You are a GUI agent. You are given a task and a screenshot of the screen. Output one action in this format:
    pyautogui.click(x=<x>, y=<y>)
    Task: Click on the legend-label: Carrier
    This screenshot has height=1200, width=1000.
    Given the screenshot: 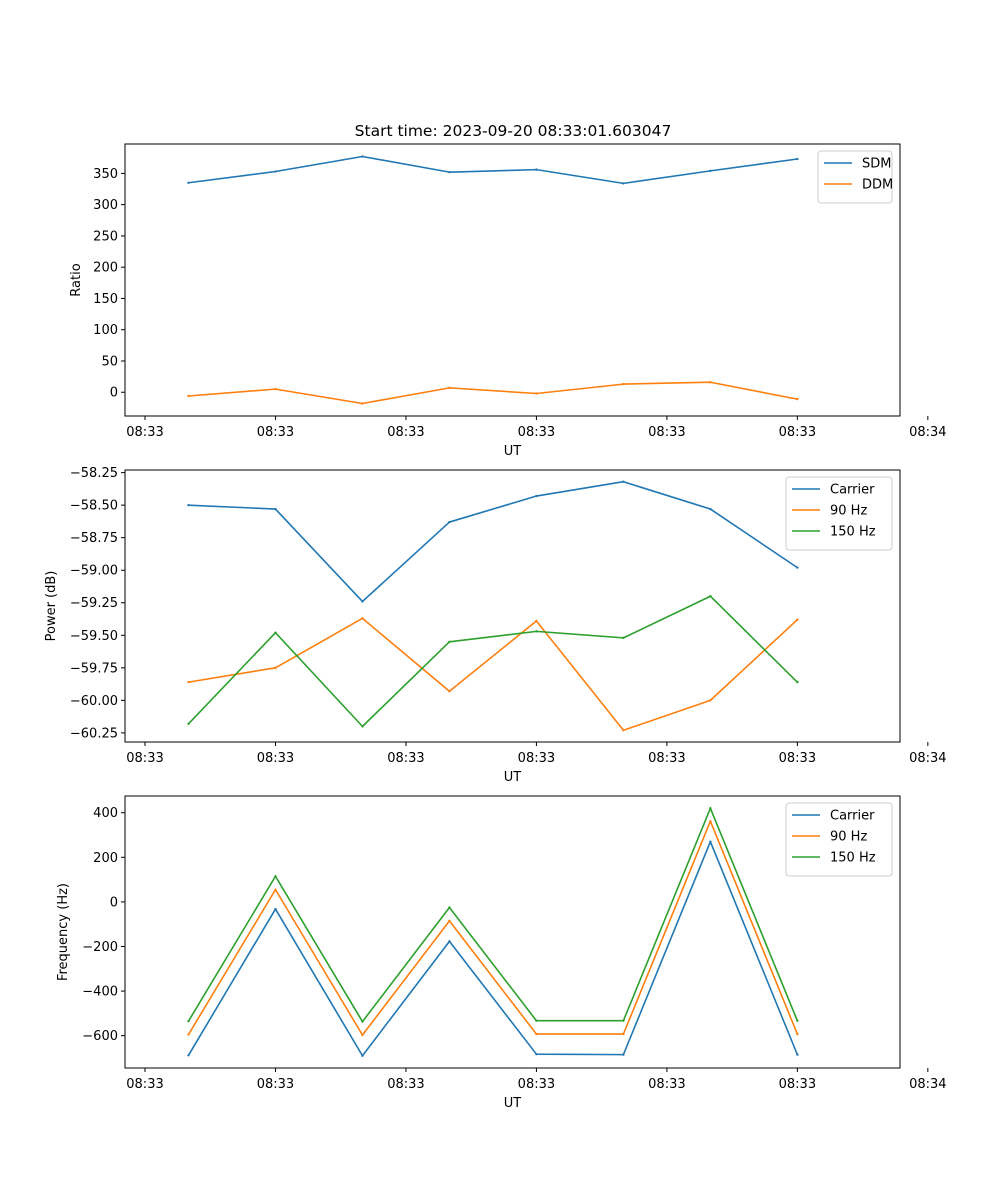 What is the action you would take?
    pyautogui.click(x=852, y=490)
    